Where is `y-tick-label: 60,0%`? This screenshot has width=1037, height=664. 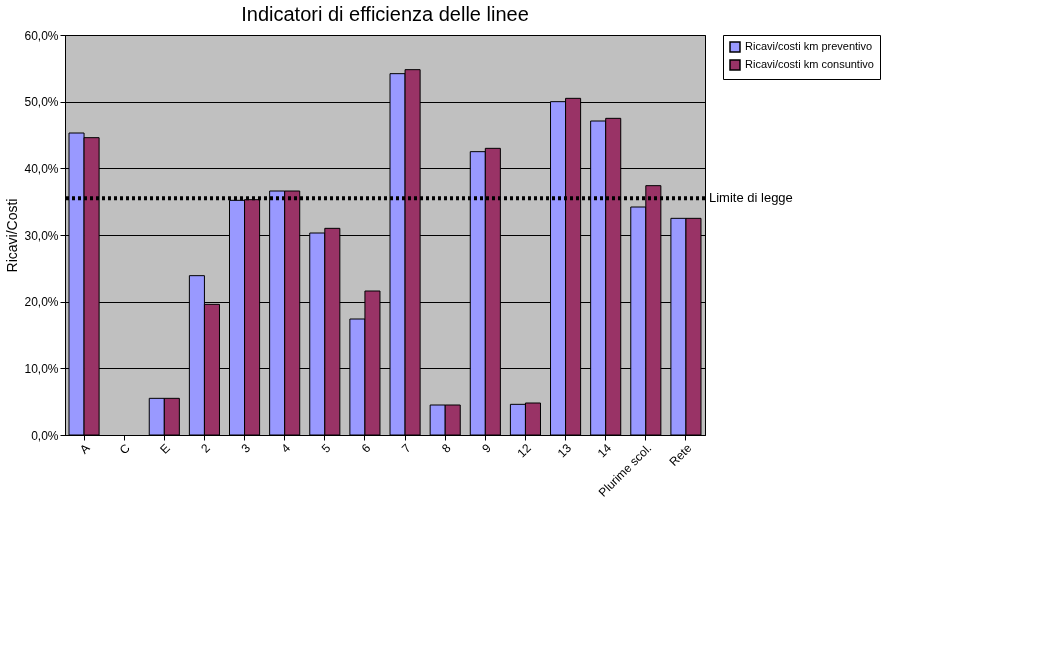 y-tick-label: 60,0% is located at coordinates (41, 35).